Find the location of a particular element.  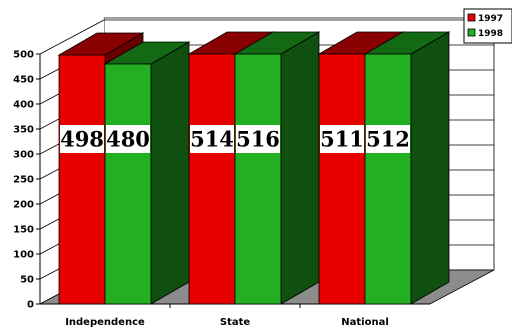

y-tick-label: 450 is located at coordinates (23, 80).